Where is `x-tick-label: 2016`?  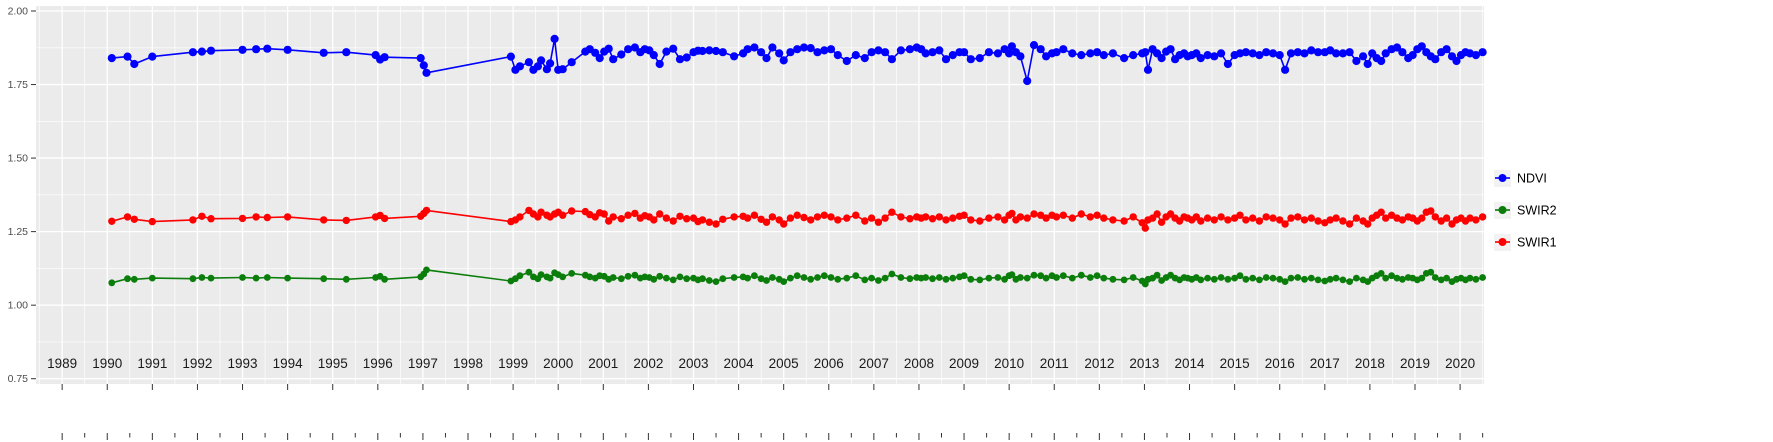 x-tick-label: 2016 is located at coordinates (1280, 363).